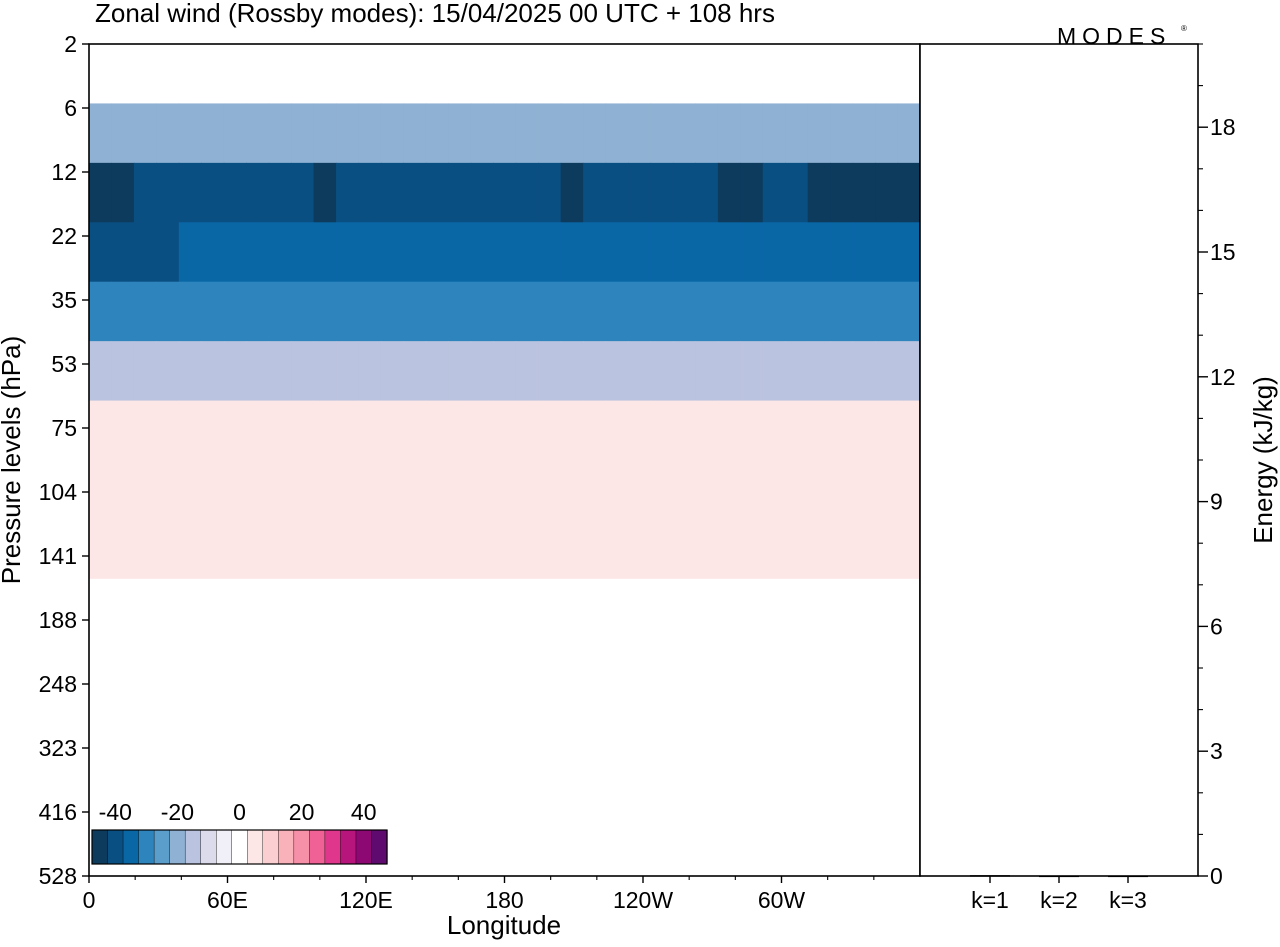  Describe the element at coordinates (64, 236) in the screenshot. I see `y-tick-label: 22` at that location.